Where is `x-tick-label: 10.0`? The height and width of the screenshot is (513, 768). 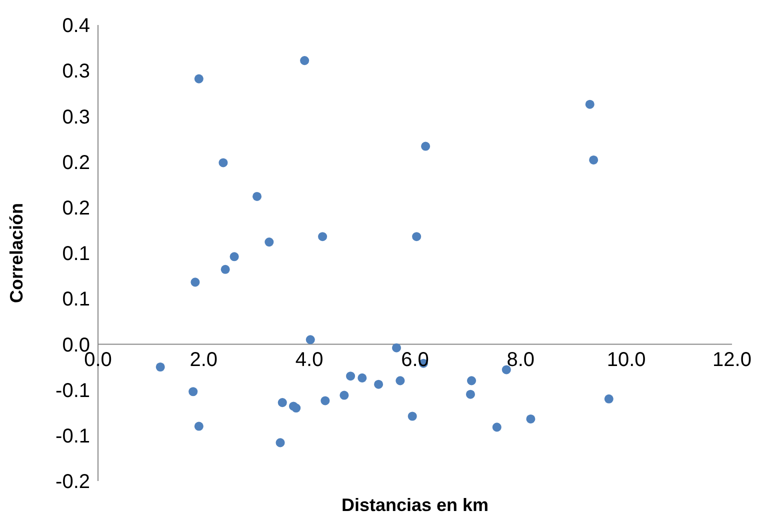
x-tick-label: 10.0 is located at coordinates (626, 360).